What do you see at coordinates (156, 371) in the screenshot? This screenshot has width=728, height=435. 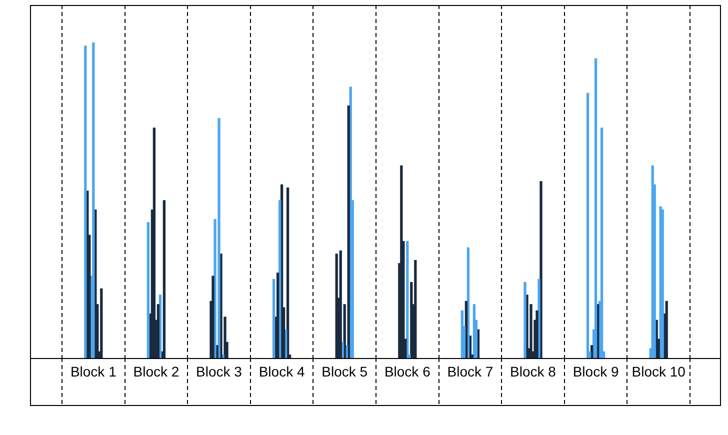 I see `x-tick-label: Block 2` at bounding box center [156, 371].